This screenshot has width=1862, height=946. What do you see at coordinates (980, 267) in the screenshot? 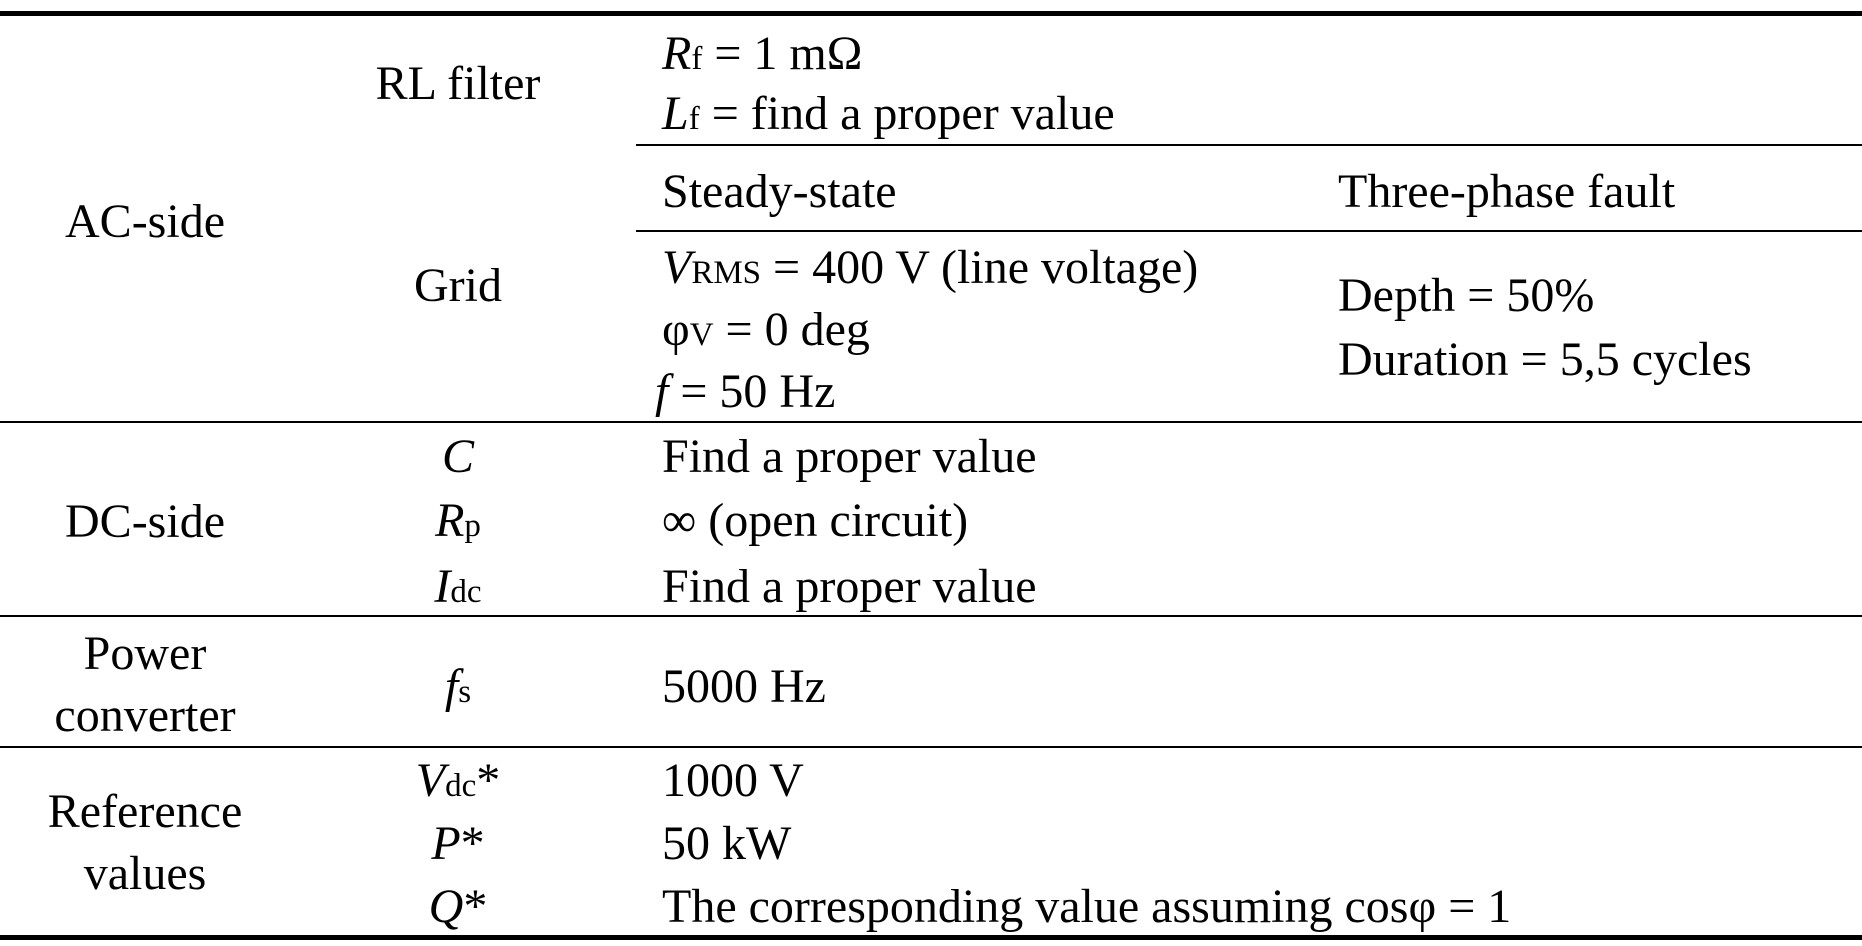
I see `vrms-text: = 400 V (line voltage)` at bounding box center [980, 267].